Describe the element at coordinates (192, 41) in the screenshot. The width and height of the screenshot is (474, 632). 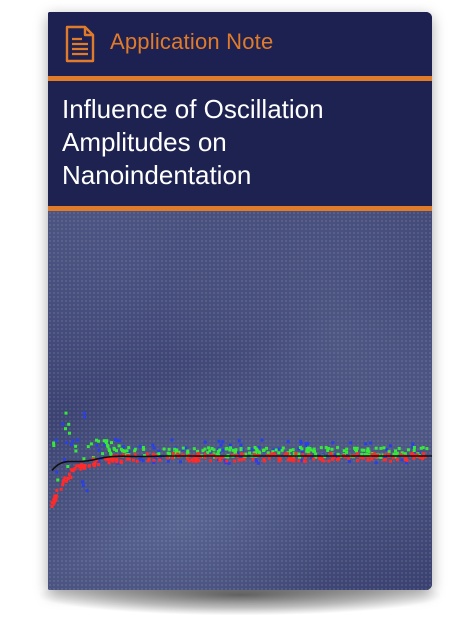
I see `application-note-label: Application Note` at that location.